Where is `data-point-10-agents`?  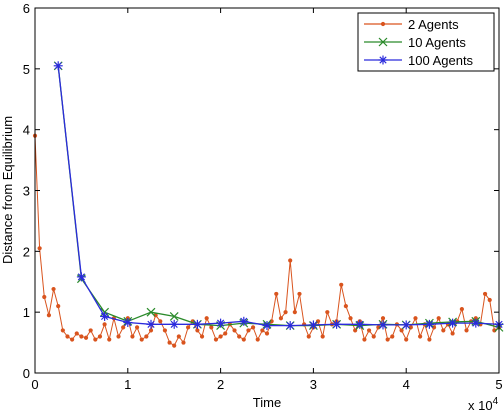 data-point-10-agents is located at coordinates (174, 316).